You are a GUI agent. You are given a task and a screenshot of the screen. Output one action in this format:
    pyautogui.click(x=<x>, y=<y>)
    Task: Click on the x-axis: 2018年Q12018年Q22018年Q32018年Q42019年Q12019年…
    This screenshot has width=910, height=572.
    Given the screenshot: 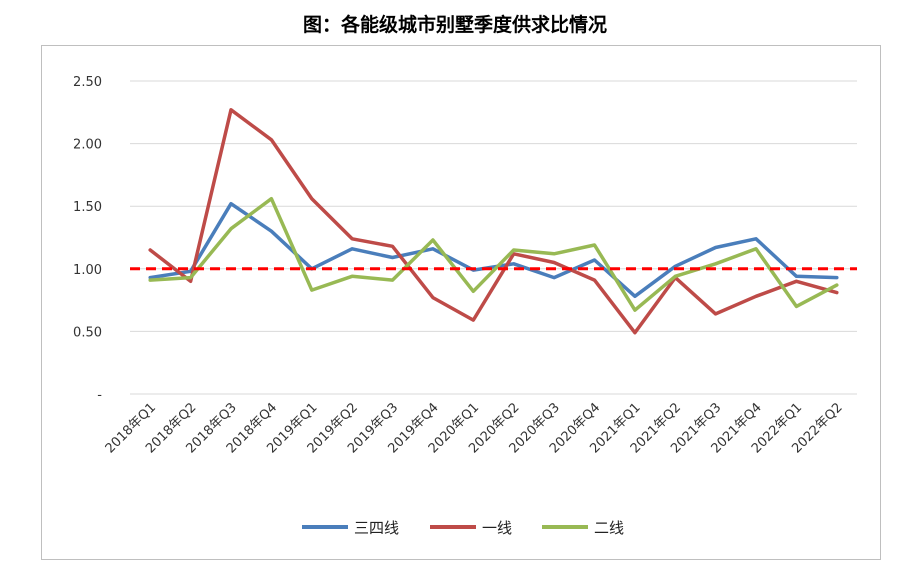 What is the action you would take?
    pyautogui.click(x=474, y=428)
    